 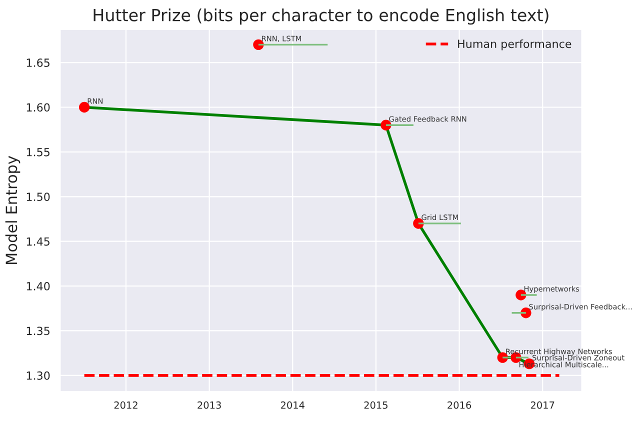 I want to click on x-tick-label: 2014, so click(x=292, y=405).